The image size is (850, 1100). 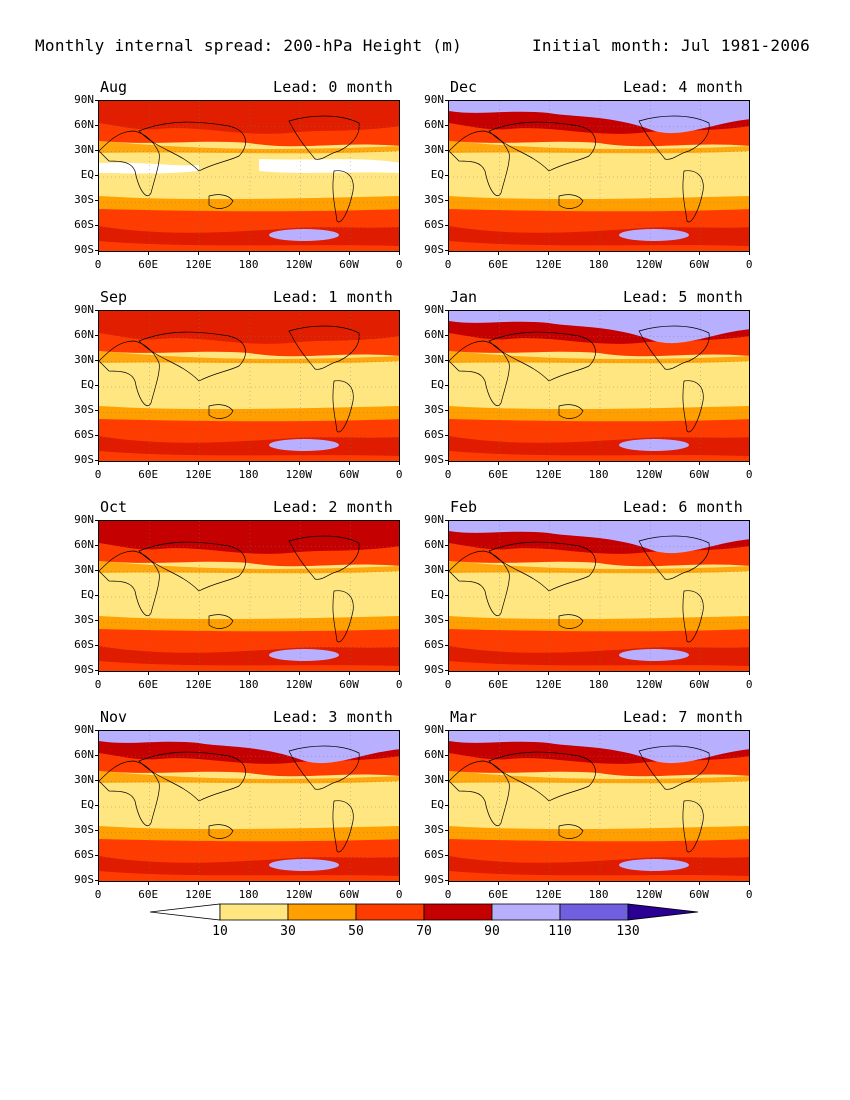 I want to click on colorbar-level-label: 30, so click(x=288, y=931).